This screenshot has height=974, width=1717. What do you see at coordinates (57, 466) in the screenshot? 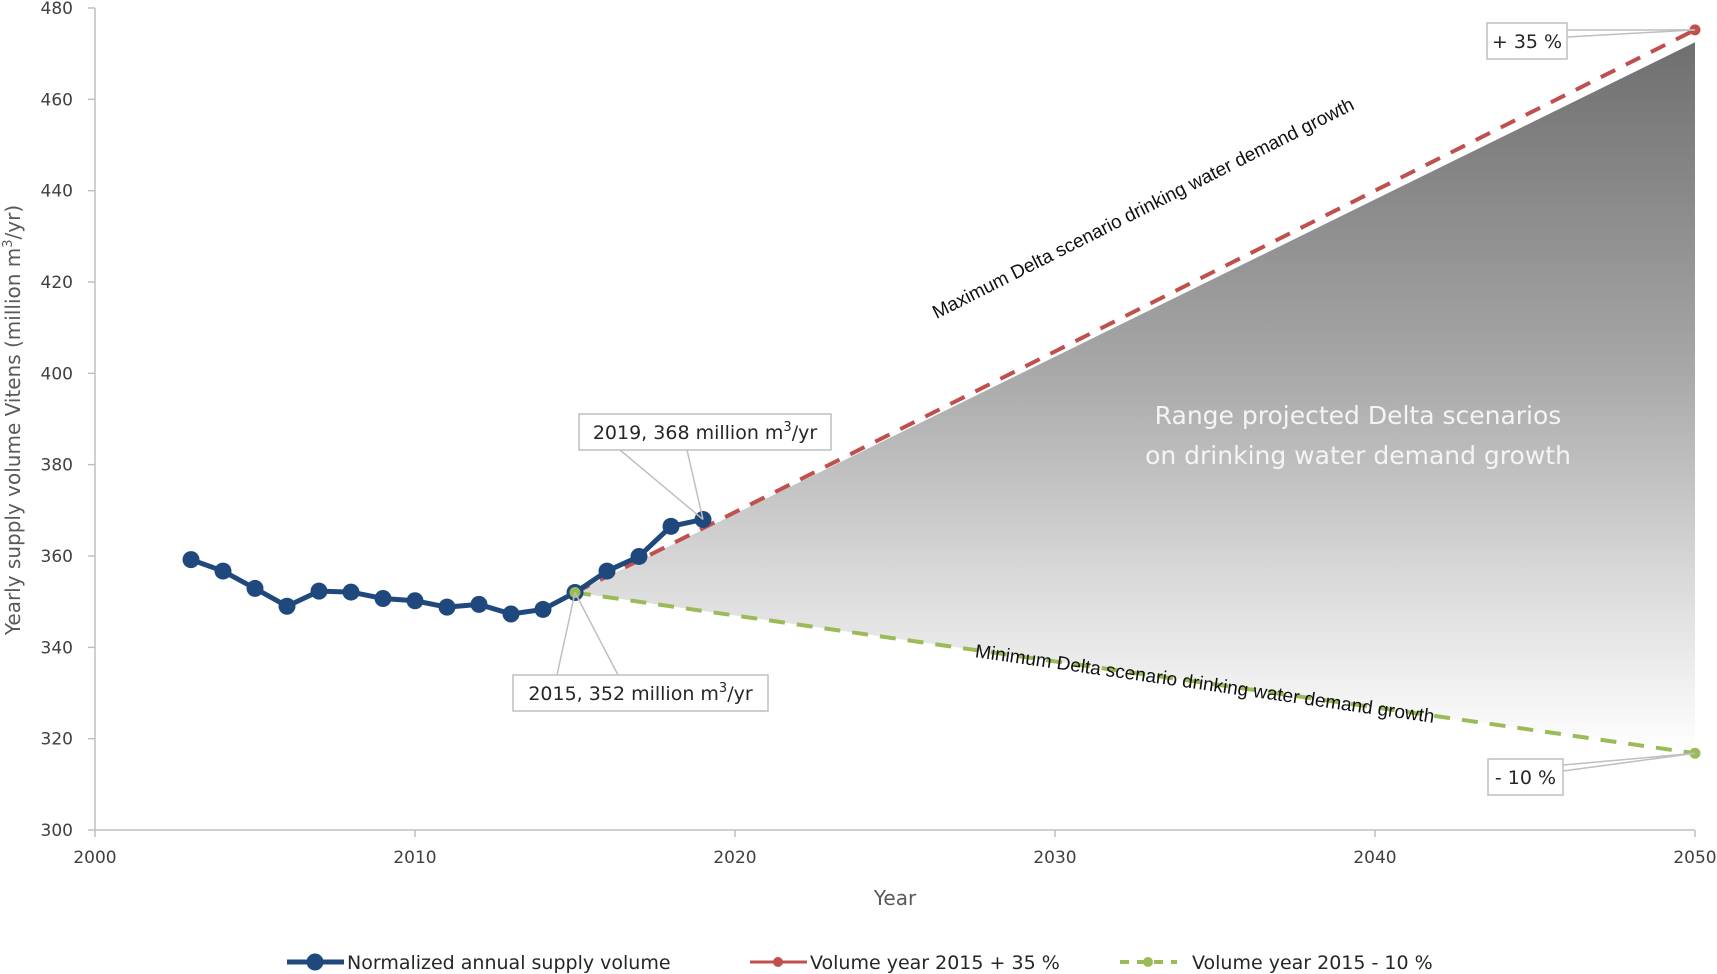
I see `y-tick-label: 380` at bounding box center [57, 466].